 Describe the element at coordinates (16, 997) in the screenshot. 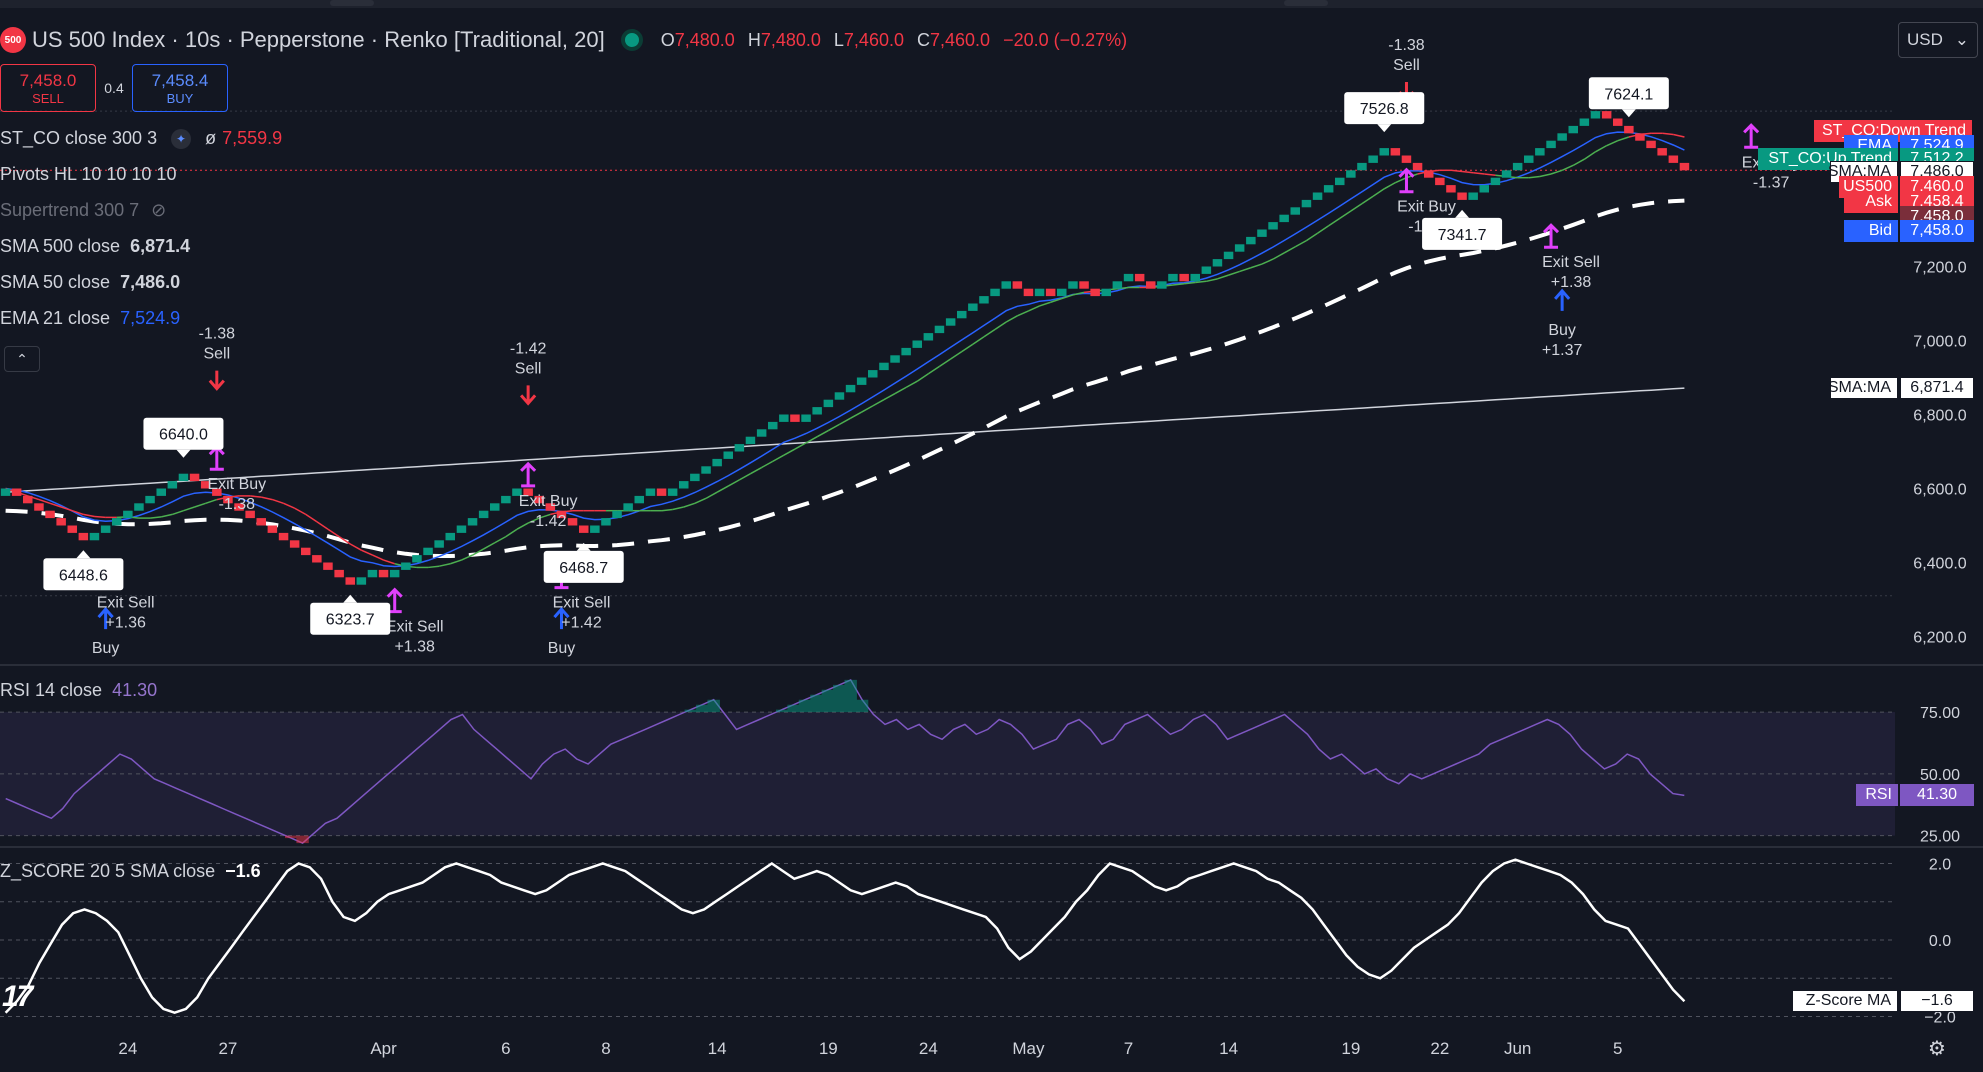

I see `tradingview-logo-icon: 17` at that location.